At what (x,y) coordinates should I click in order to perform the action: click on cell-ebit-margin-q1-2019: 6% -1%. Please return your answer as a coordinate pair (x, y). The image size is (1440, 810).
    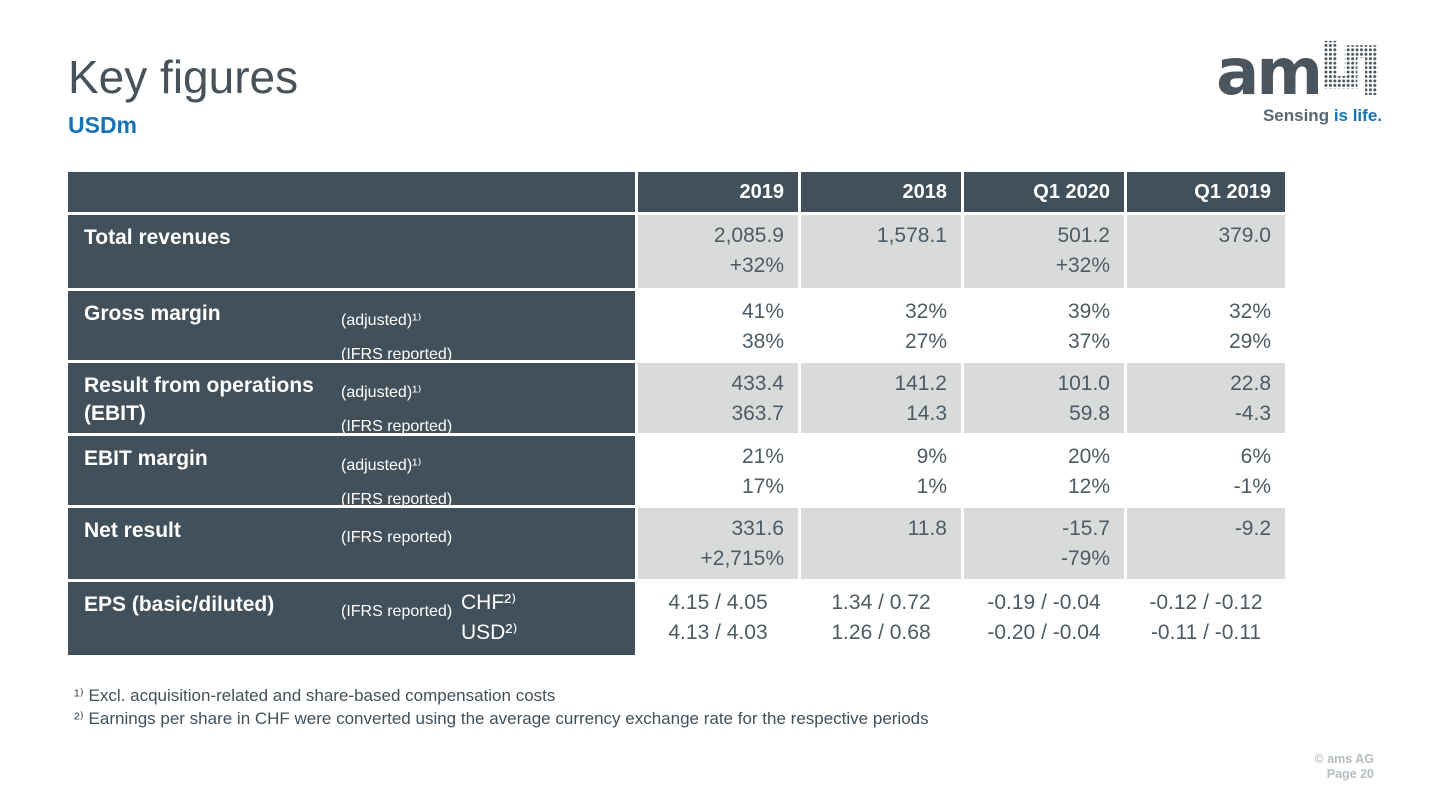
    Looking at the image, I should click on (1206, 470).